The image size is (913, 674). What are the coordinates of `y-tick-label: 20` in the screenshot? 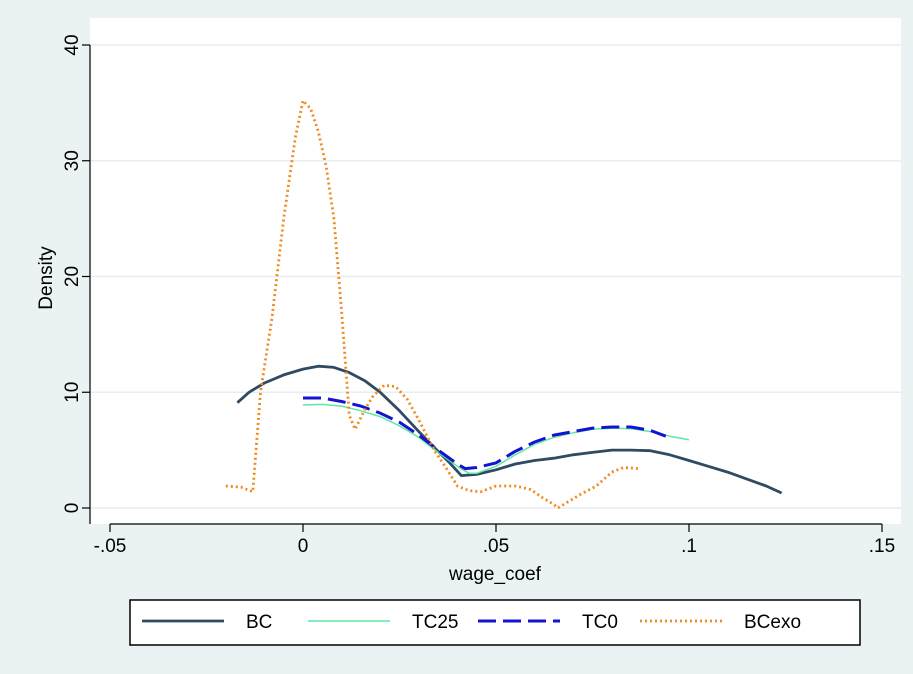 It's located at (72, 276).